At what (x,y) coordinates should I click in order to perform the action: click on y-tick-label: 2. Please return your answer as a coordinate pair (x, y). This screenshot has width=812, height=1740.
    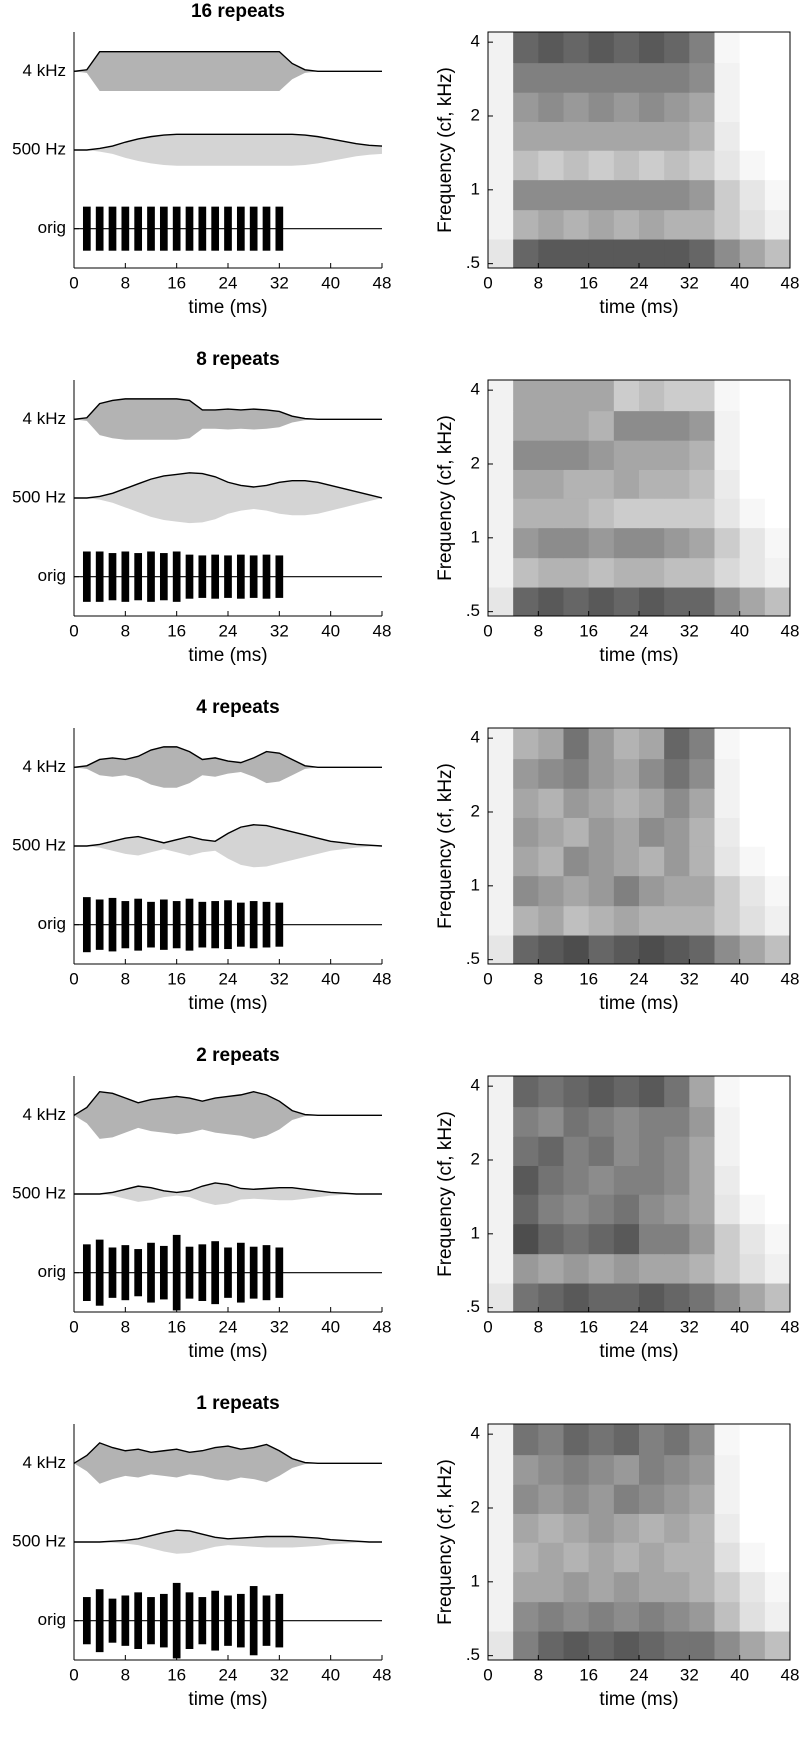
    Looking at the image, I should click on (475, 462).